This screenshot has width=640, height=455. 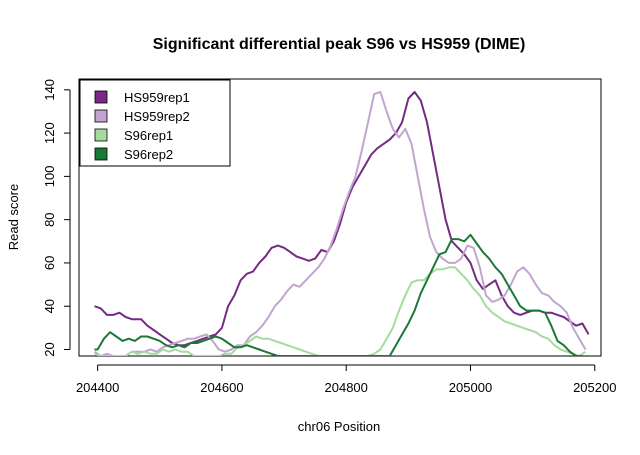 I want to click on y-tick-label: 40, so click(x=49, y=306).